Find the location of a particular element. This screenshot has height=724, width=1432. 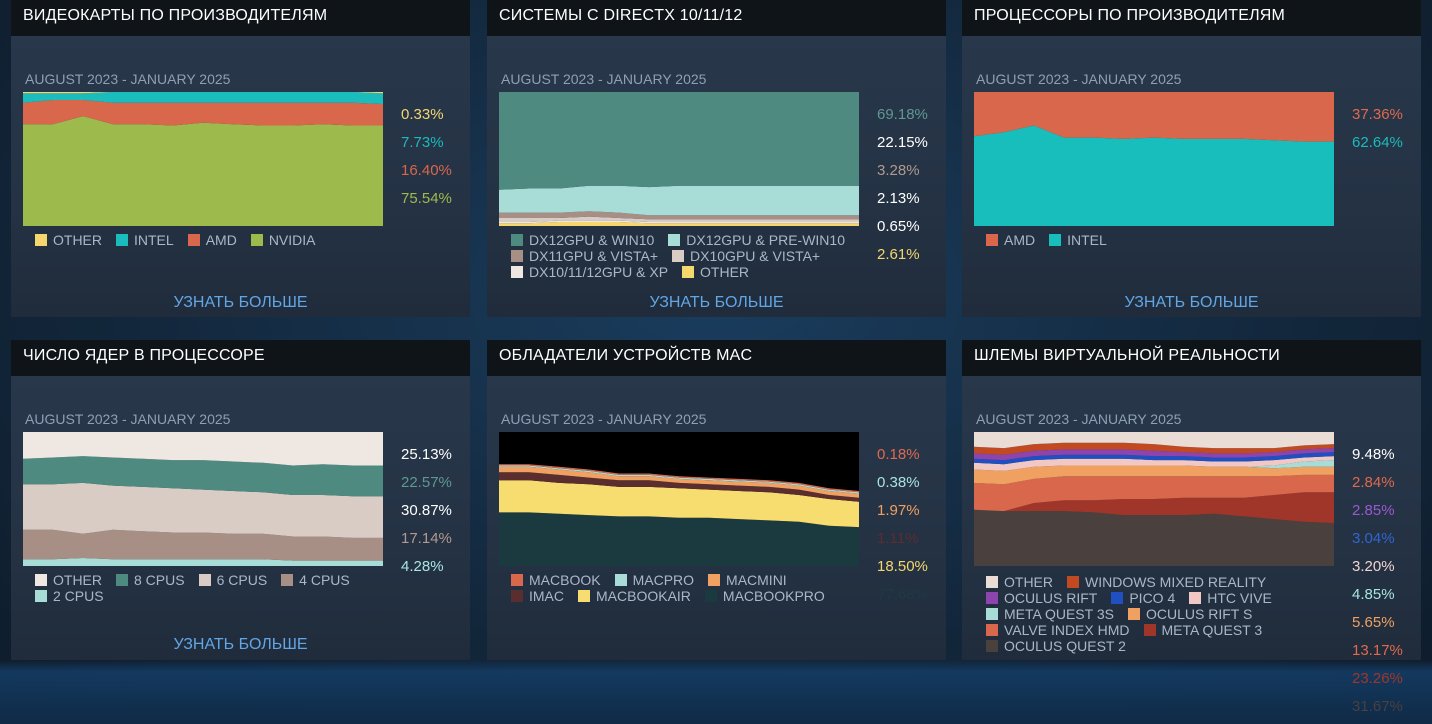

legend-label: DX11GPU & VISTA+ is located at coordinates (594, 256).